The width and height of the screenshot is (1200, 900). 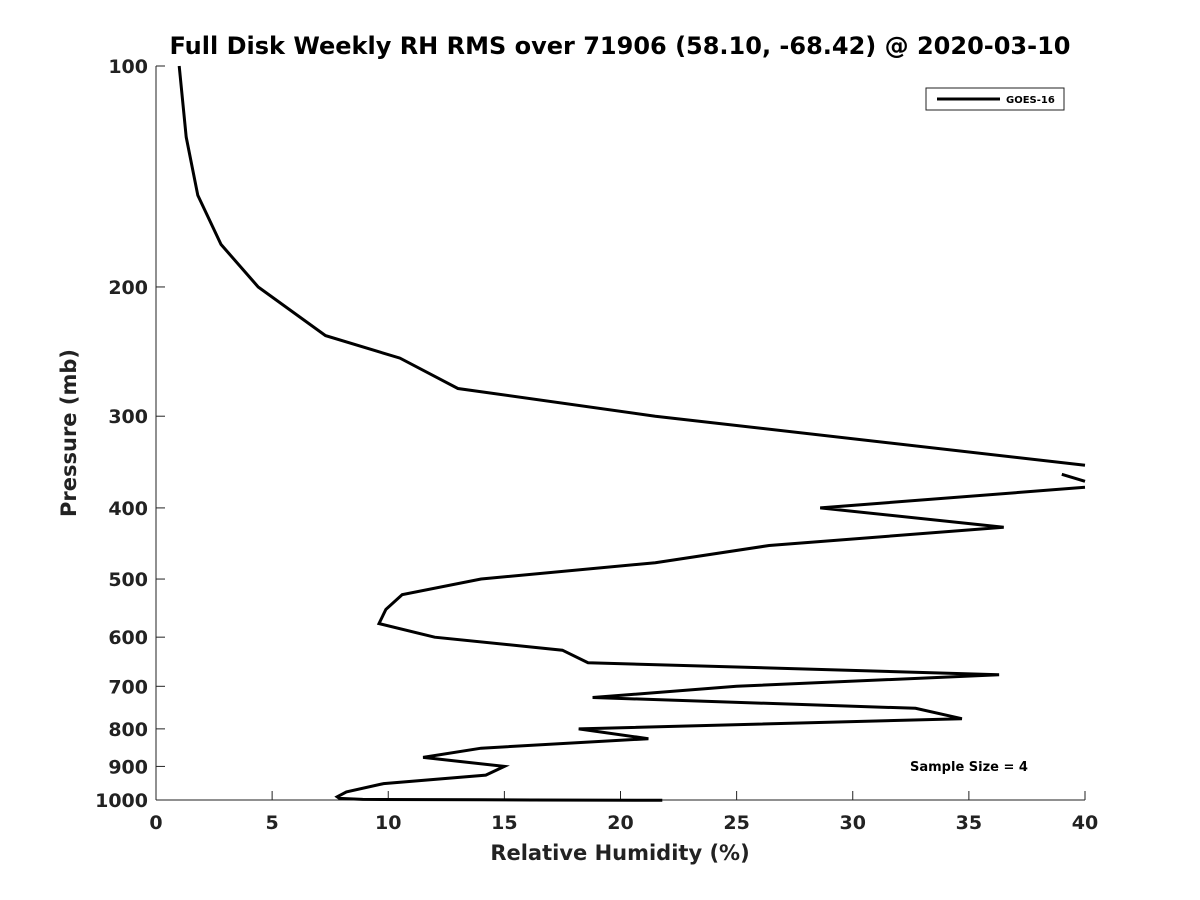 I want to click on x-tick-label: 20, so click(x=620, y=823).